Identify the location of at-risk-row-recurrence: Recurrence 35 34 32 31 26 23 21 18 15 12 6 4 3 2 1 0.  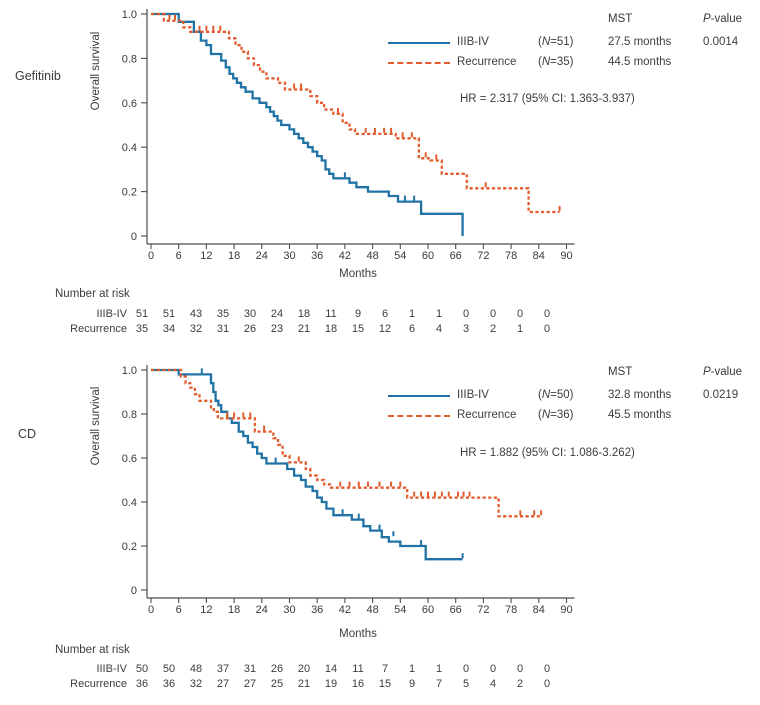
(380, 330).